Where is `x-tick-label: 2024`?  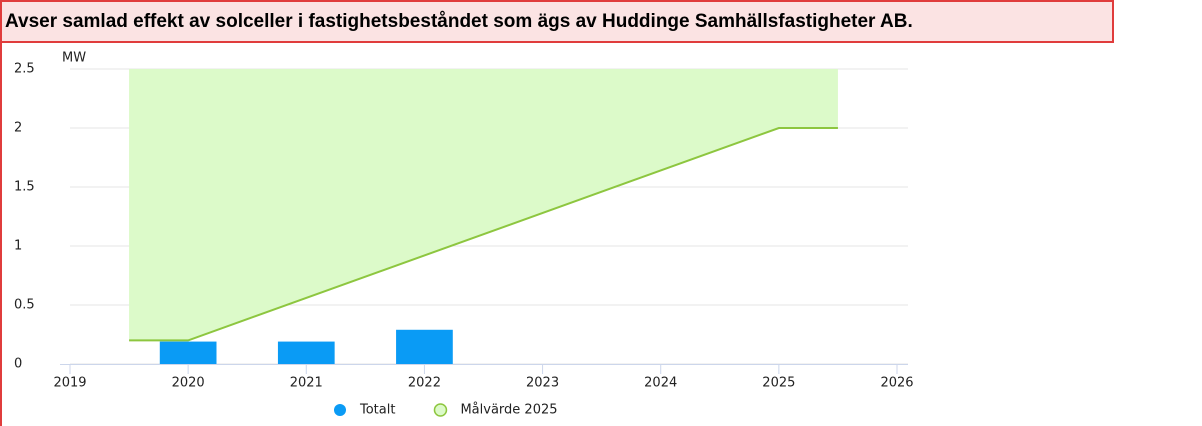
x-tick-label: 2024 is located at coordinates (660, 383).